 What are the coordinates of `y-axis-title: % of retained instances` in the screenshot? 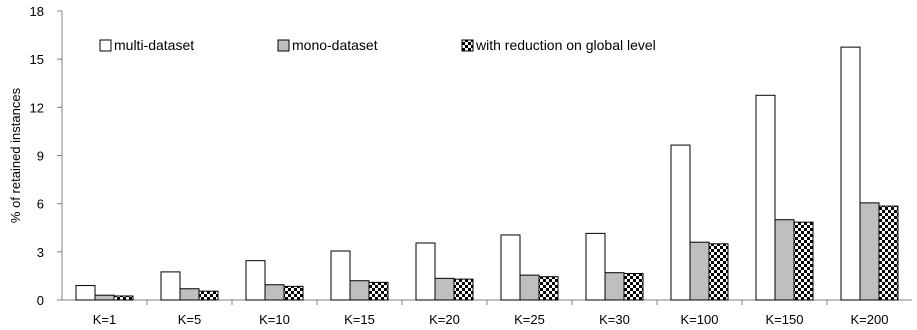 It's located at (15, 155).